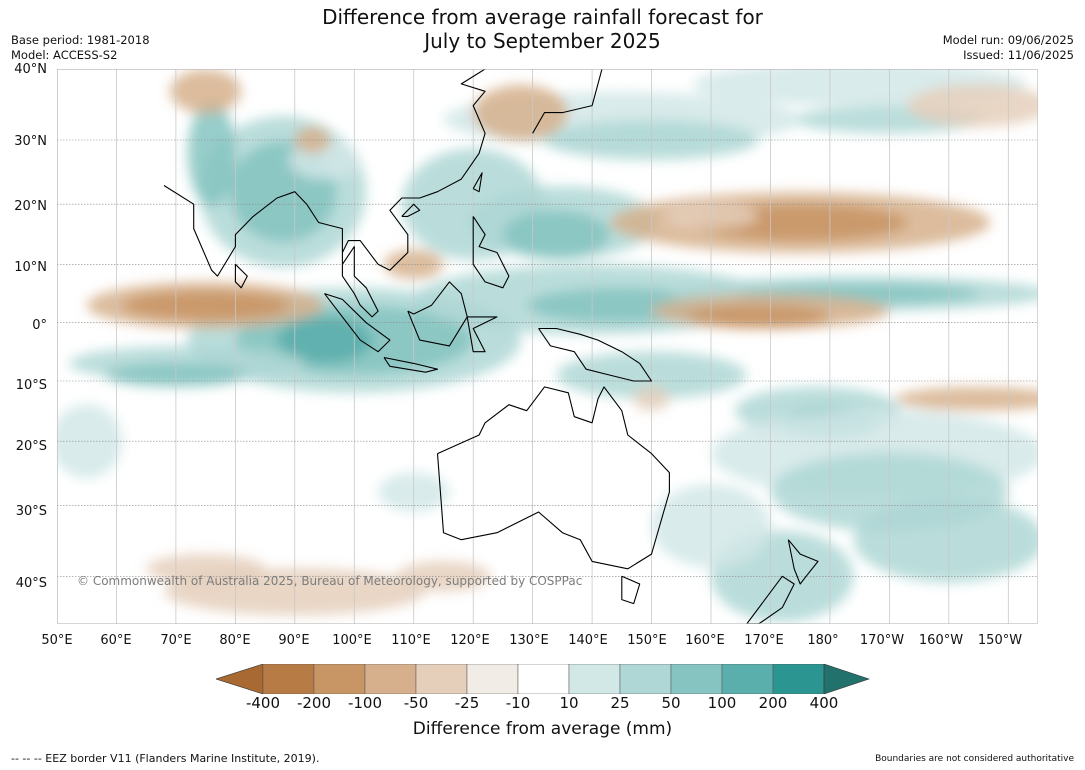 The height and width of the screenshot is (770, 1085). I want to click on colorbar-tick: -100, so click(365, 703).